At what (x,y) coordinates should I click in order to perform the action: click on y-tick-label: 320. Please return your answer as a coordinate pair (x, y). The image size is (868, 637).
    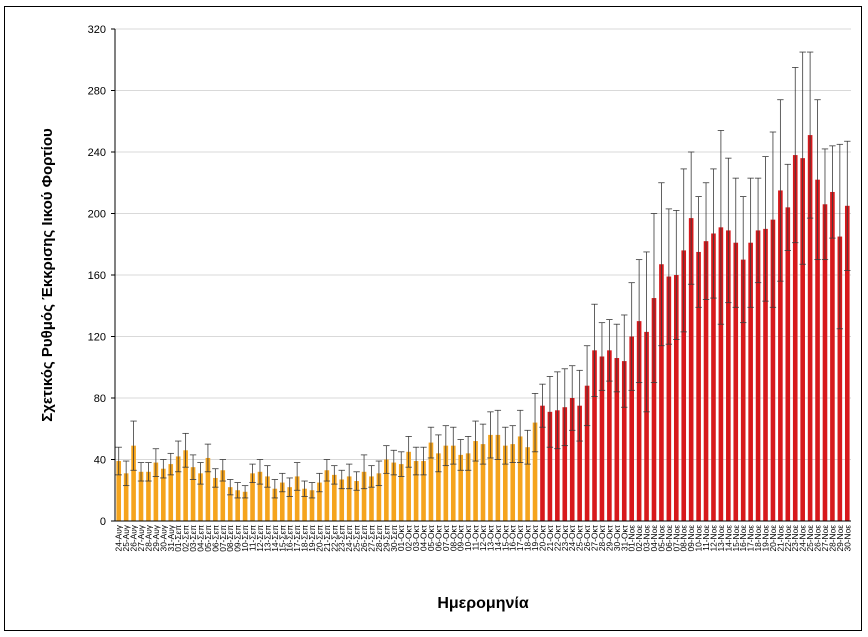
    Looking at the image, I should click on (97, 30).